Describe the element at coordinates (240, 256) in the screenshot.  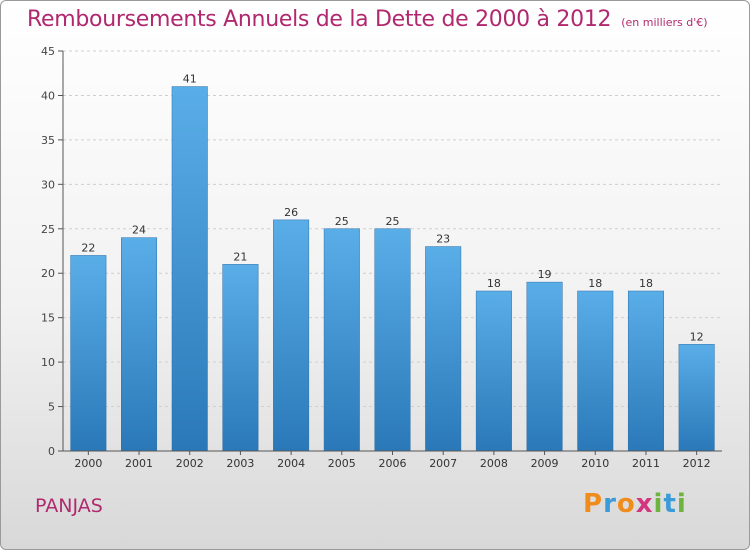
I see `bar-value-label: 21` at that location.